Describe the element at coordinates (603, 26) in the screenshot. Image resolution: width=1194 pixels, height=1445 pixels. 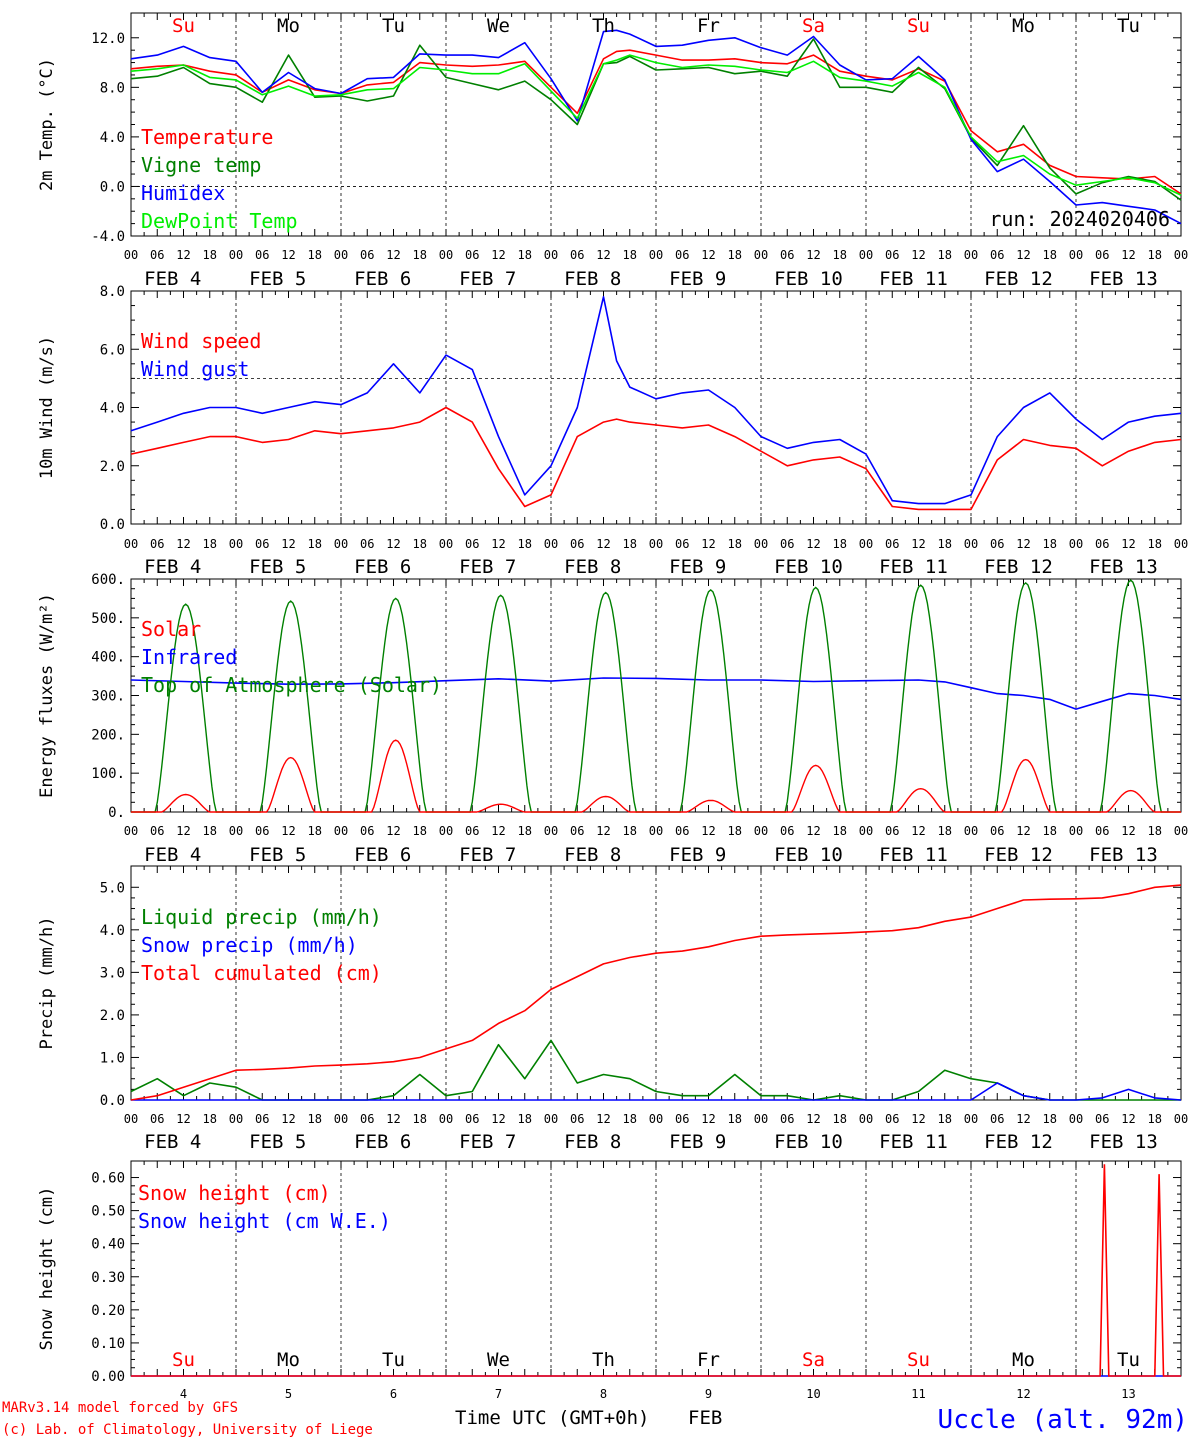
I see `weekday-label: Th` at that location.